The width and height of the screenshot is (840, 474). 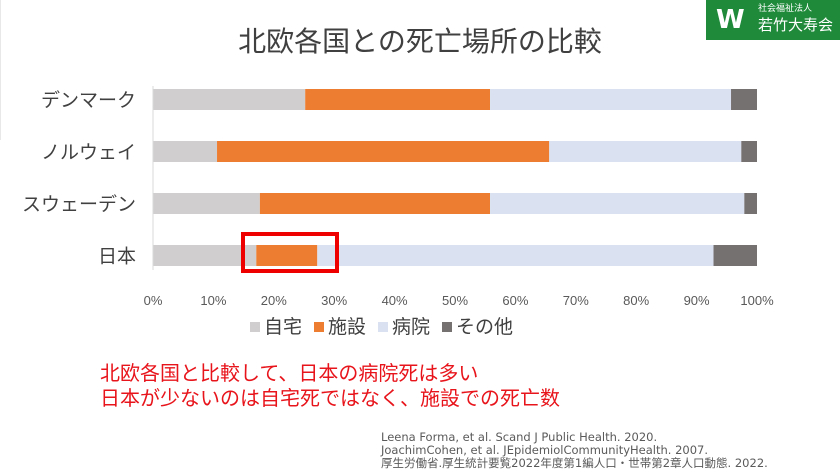 What do you see at coordinates (611, 99) in the screenshot?
I see `bar-病院-デンマーク` at bounding box center [611, 99].